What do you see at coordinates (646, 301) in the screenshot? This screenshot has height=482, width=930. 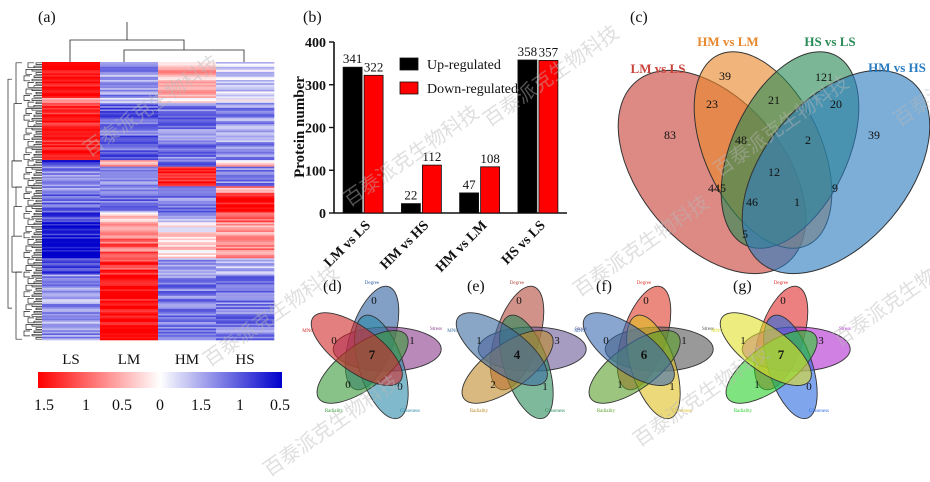 I see `venn-region-count: 0` at bounding box center [646, 301].